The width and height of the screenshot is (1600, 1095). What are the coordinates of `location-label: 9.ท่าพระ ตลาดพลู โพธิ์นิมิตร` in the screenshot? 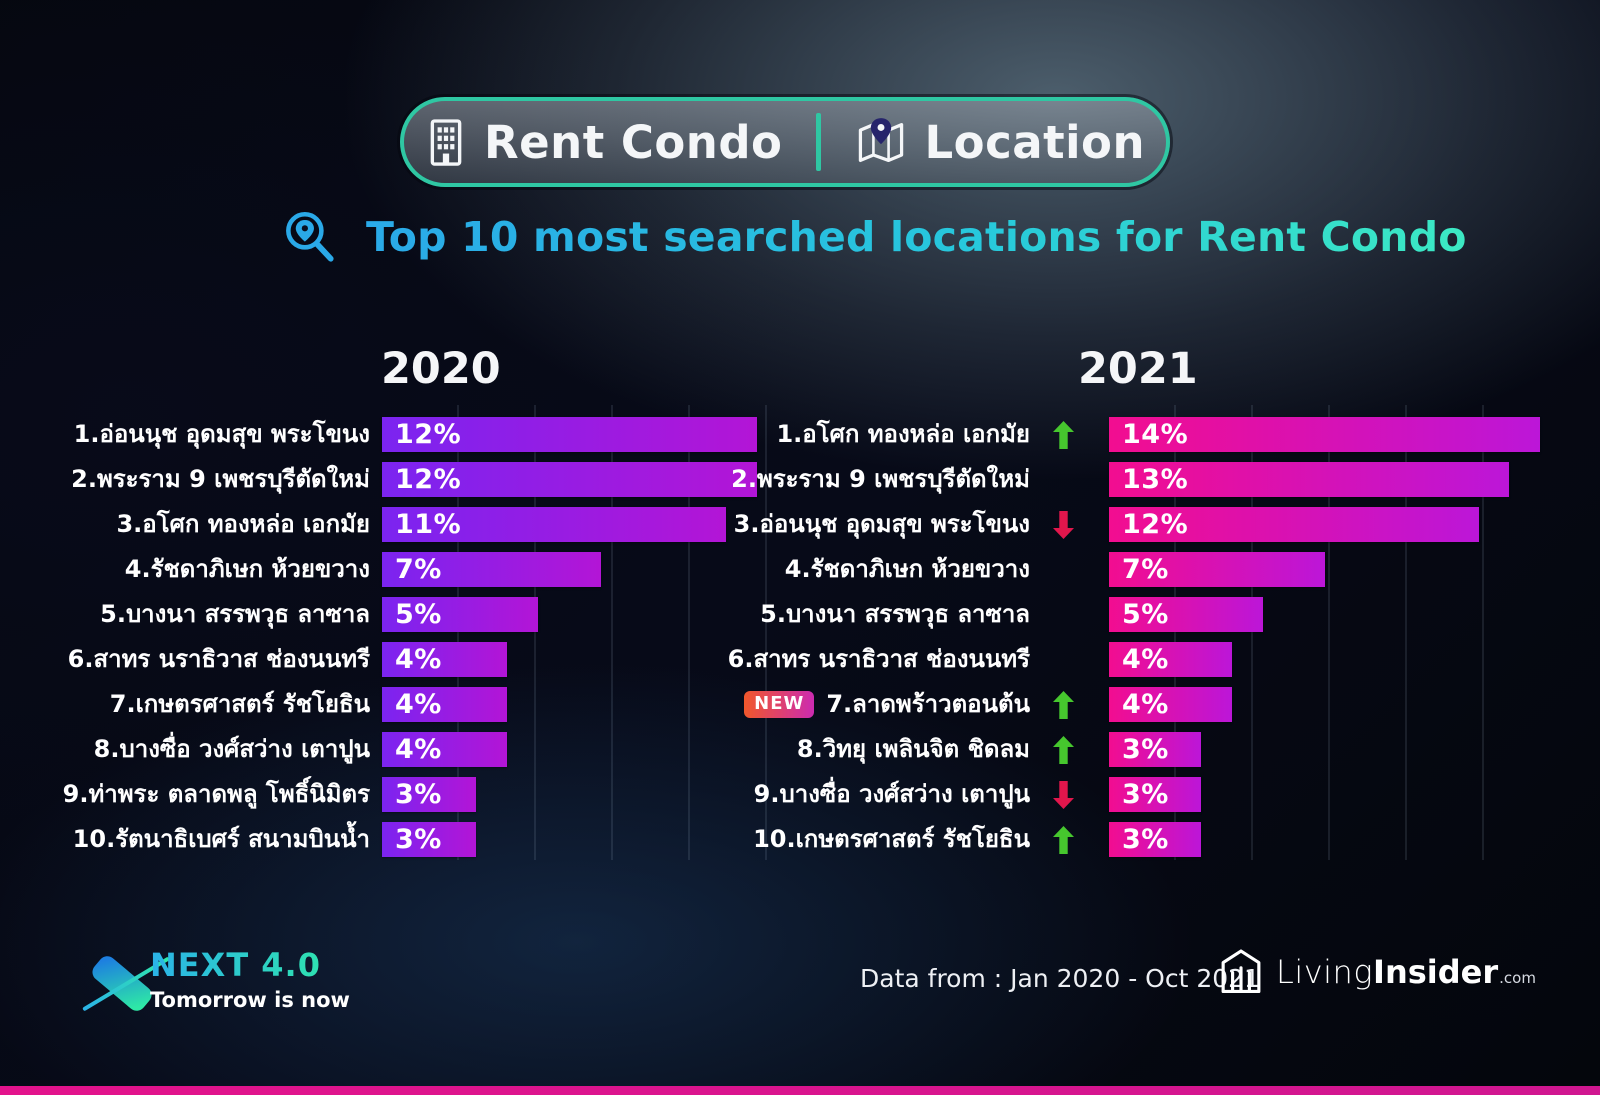 It's located at (216, 793).